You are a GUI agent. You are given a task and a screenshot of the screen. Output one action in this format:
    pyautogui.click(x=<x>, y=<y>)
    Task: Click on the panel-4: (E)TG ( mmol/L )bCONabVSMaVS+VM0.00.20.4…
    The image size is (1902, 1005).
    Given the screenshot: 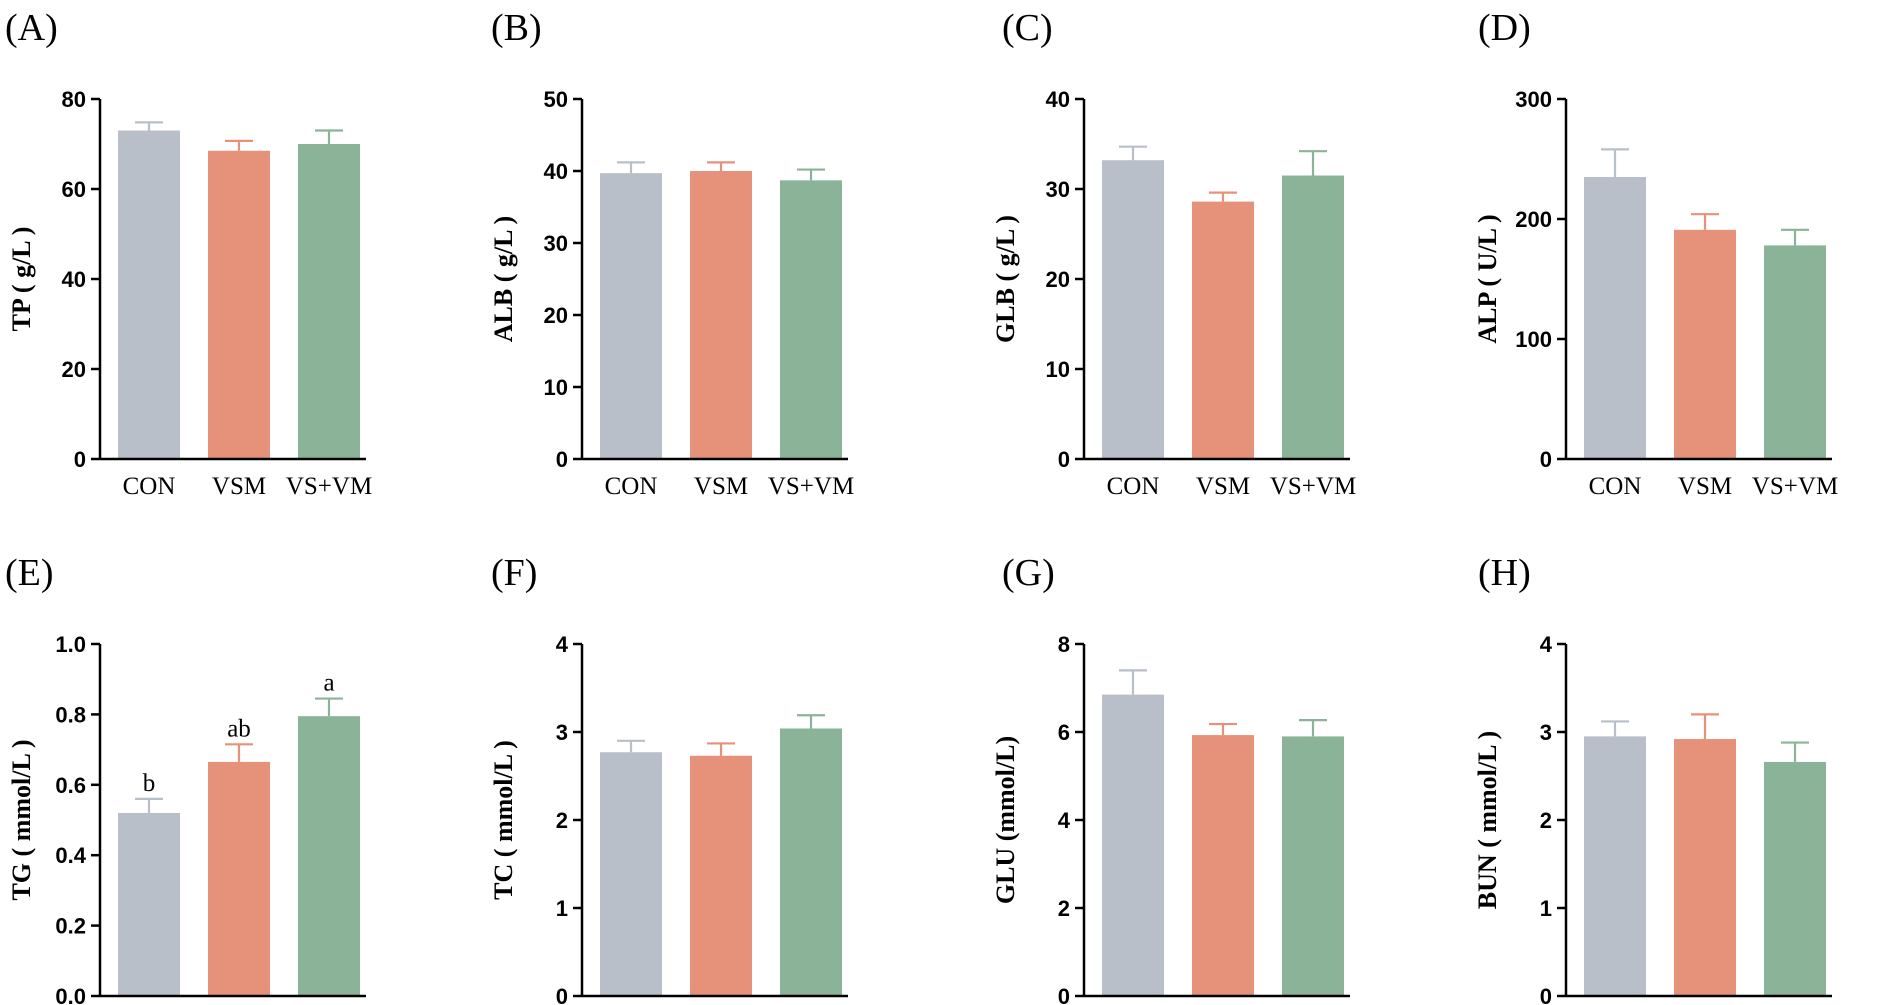 What is the action you would take?
    pyautogui.click(x=185, y=778)
    